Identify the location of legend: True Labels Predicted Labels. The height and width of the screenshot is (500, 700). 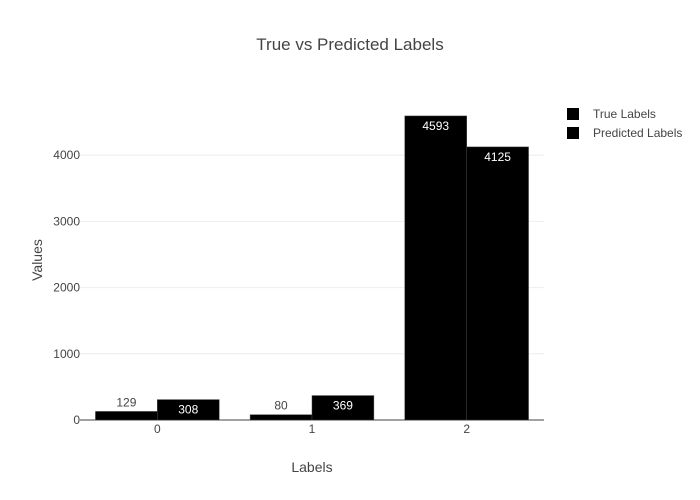
(624, 123).